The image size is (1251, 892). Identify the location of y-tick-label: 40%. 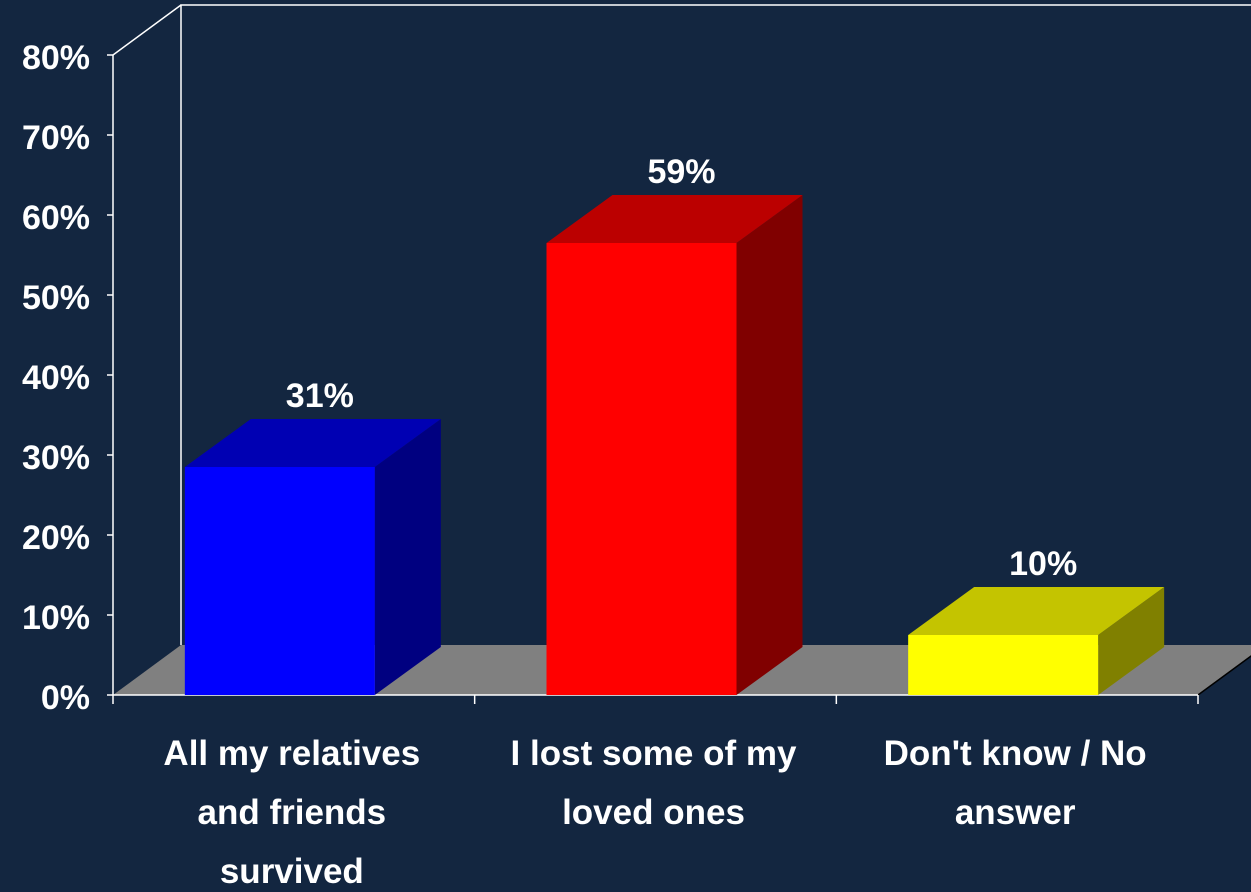
(56, 378).